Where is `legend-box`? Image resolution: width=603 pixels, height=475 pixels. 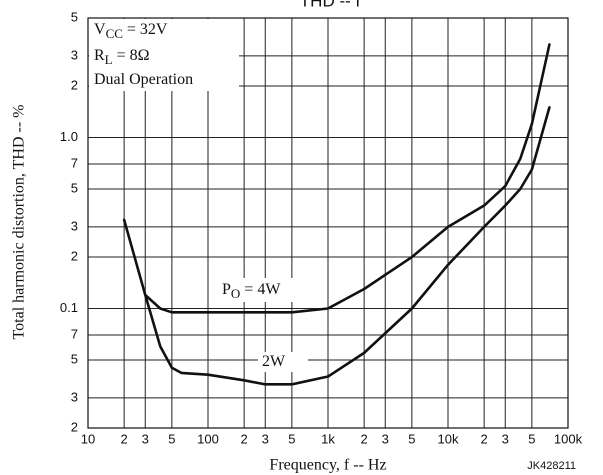
legend-box is located at coordinates (164, 55).